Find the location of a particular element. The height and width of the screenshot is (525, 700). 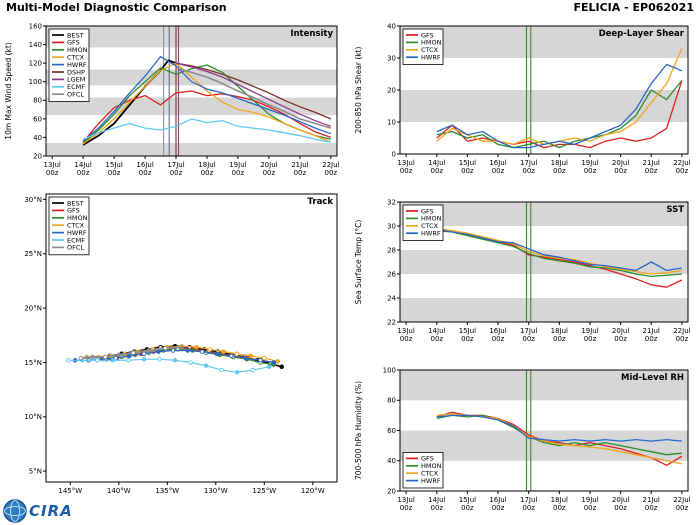

svg-text: 10m Max Wind Speed (kt) is located at coordinates (8, 90).